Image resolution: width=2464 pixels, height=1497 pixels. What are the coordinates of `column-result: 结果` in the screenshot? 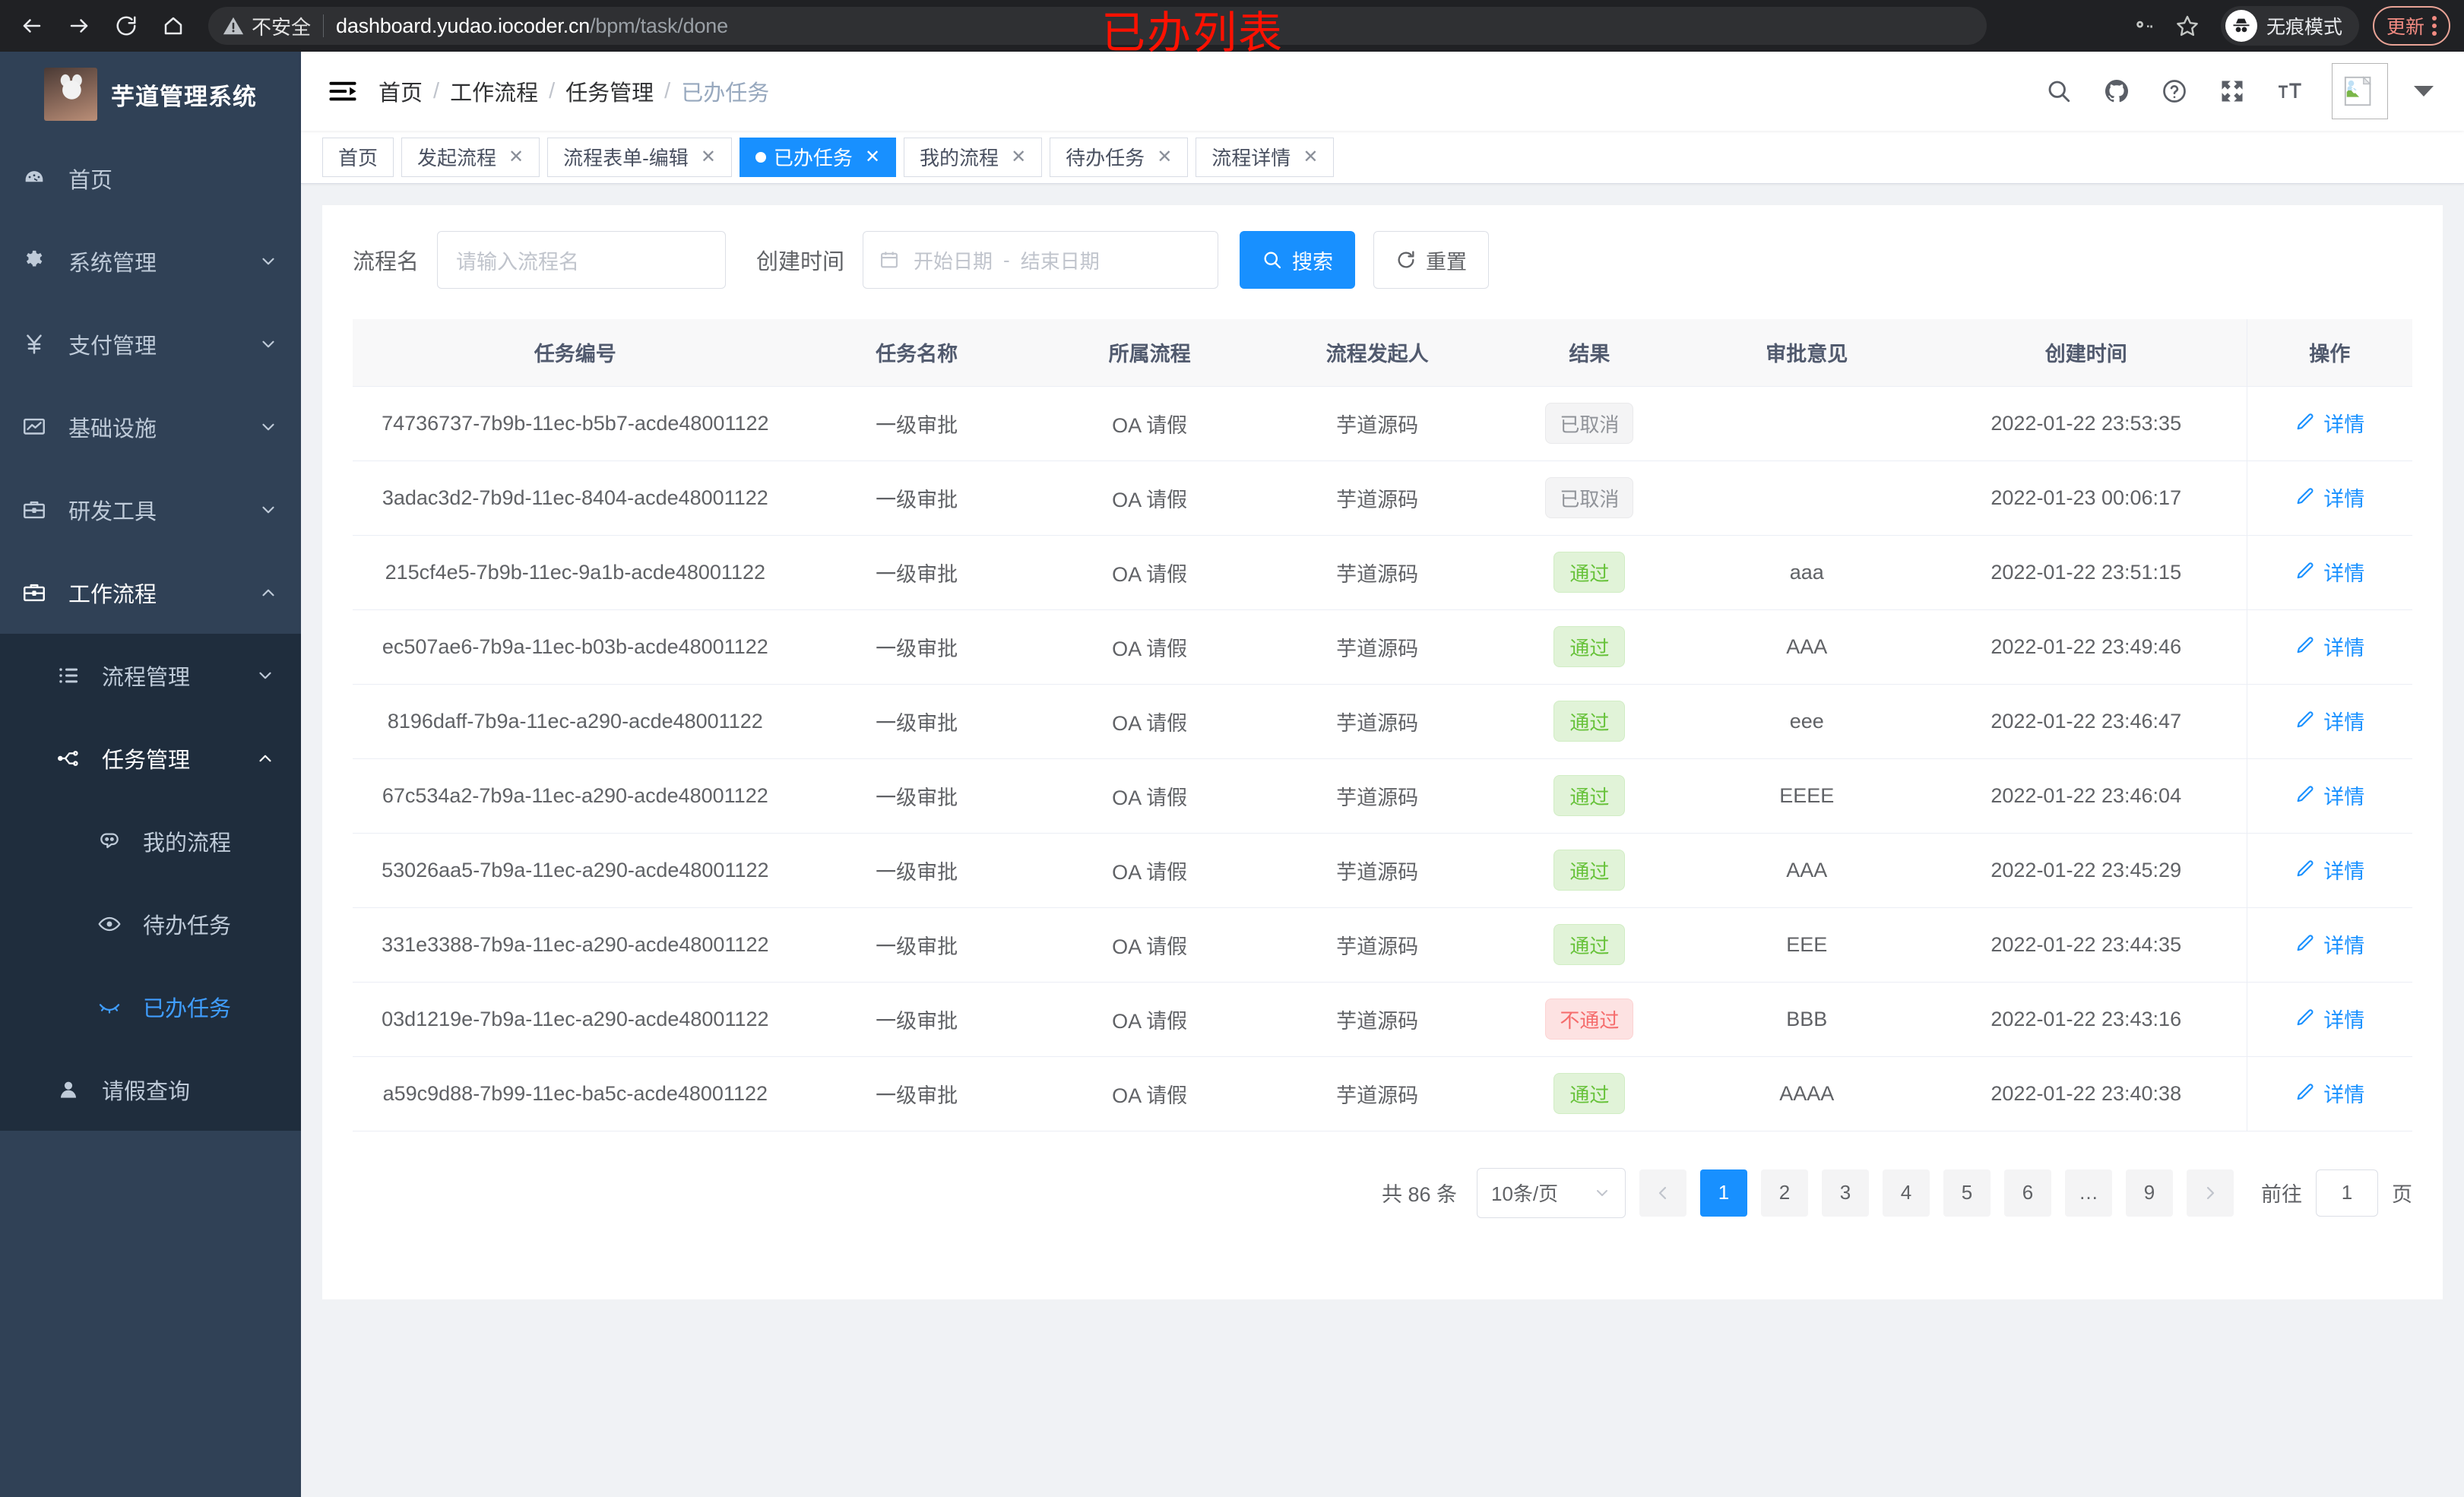 It's located at (1589, 353).